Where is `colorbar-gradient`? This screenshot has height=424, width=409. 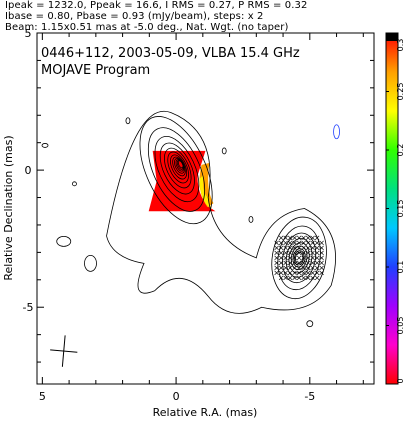 colorbar-gradient is located at coordinates (392, 208).